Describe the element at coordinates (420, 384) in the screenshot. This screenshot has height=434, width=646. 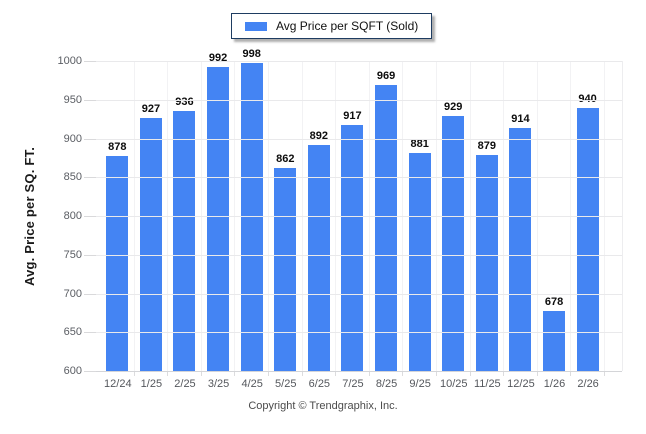
I see `x-tick-label-9/25: 9/25` at that location.